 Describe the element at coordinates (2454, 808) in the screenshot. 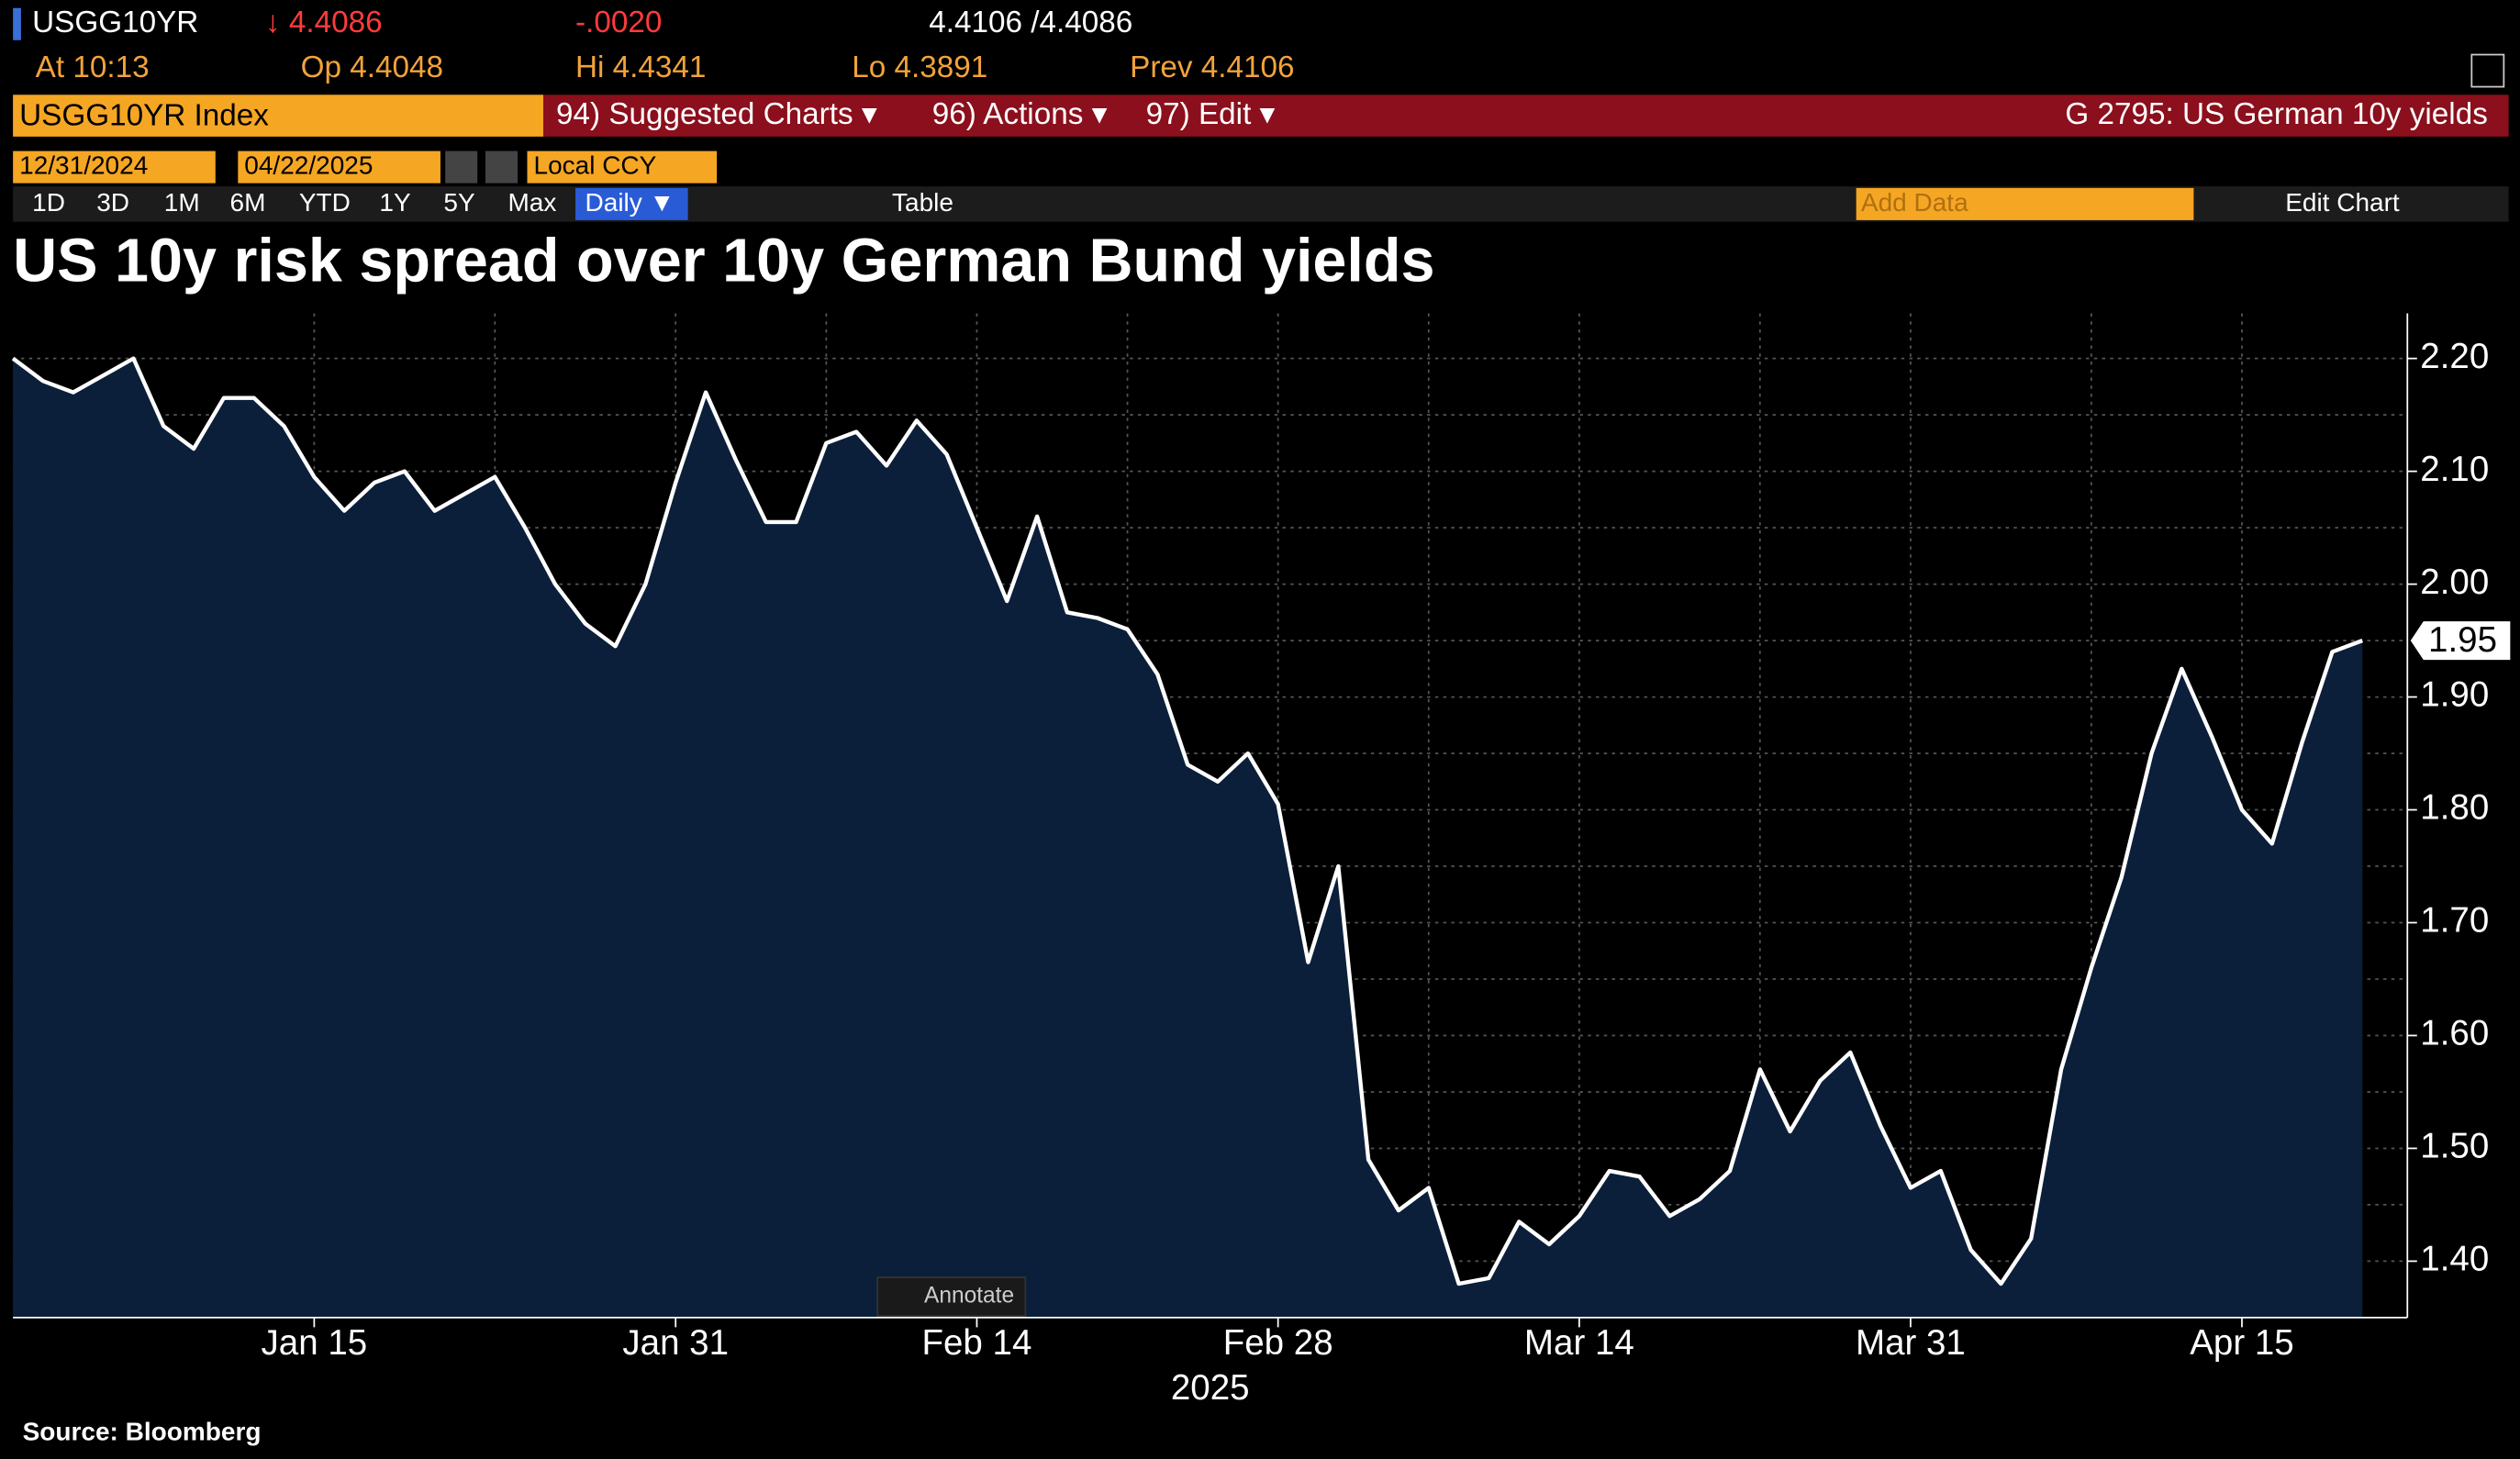

I see `y-tick-label: 1.80` at that location.